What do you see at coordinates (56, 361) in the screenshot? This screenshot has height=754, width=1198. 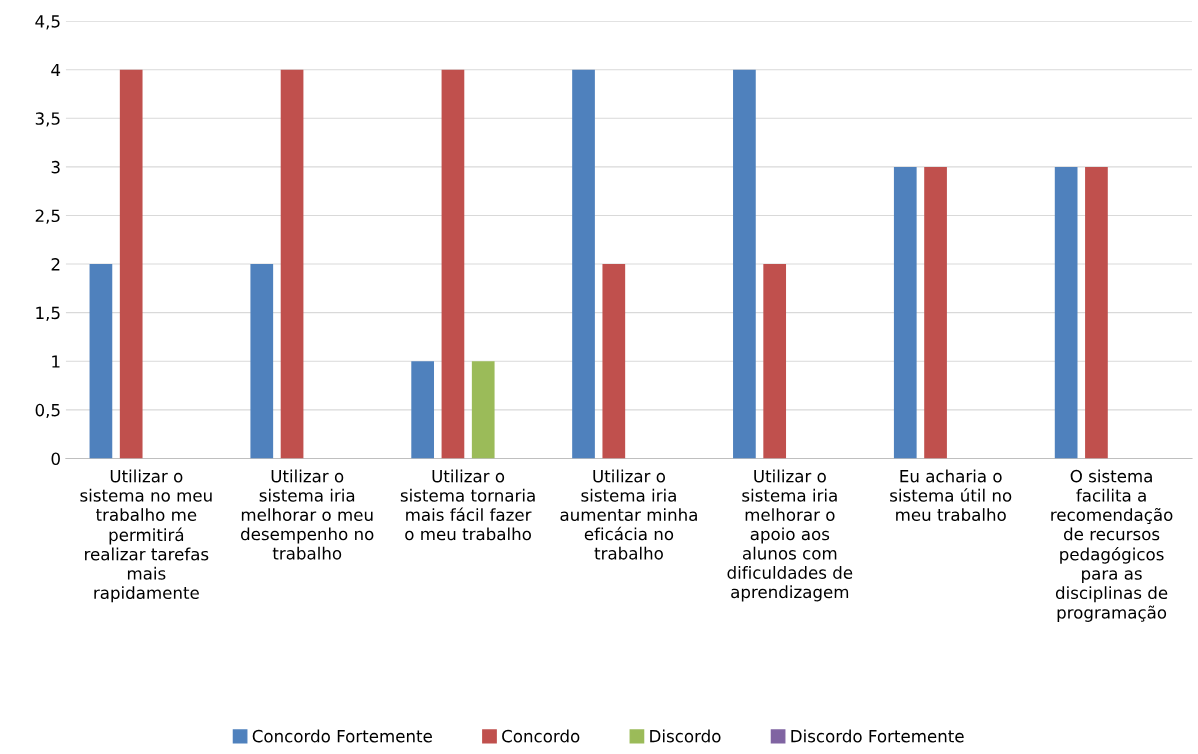 I see `y-tick-label: 1` at bounding box center [56, 361].